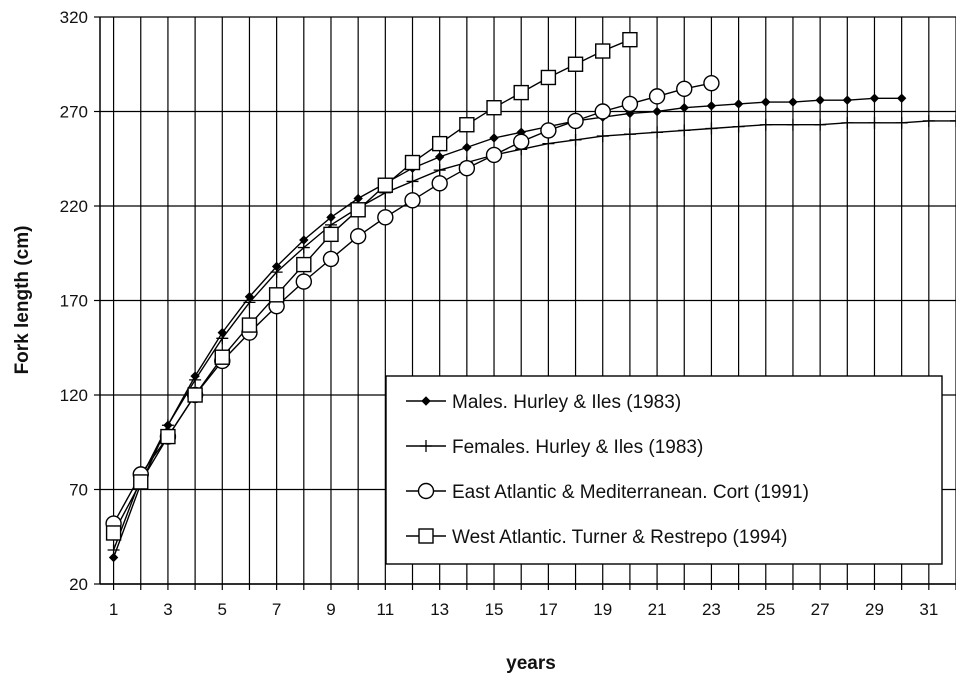 This screenshot has height=674, width=956. Describe the element at coordinates (711, 609) in the screenshot. I see `x-tick-label: 23` at that location.